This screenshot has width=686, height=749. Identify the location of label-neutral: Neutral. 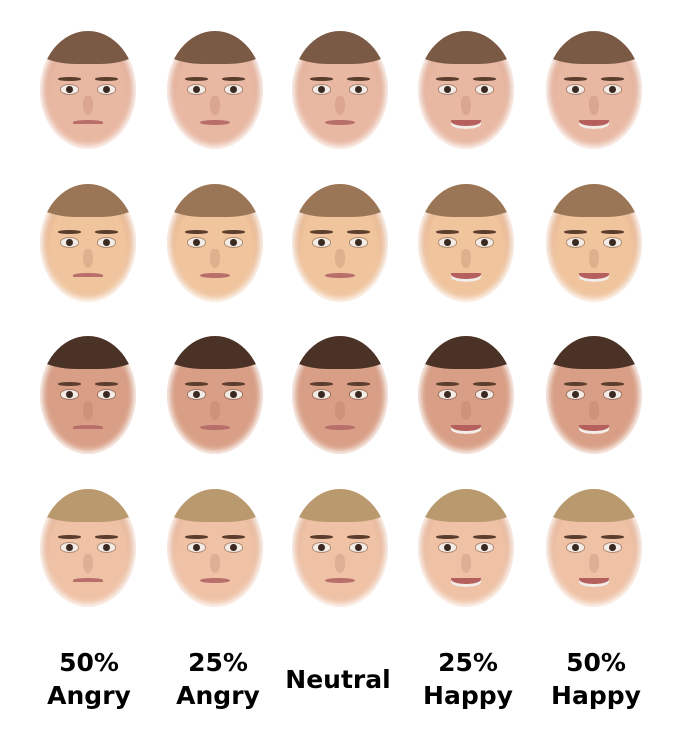
(338, 679).